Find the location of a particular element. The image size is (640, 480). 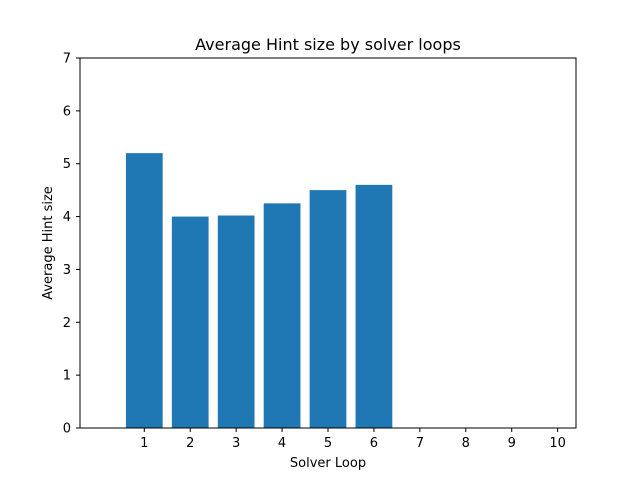

x-tick-label: 3 is located at coordinates (236, 443).